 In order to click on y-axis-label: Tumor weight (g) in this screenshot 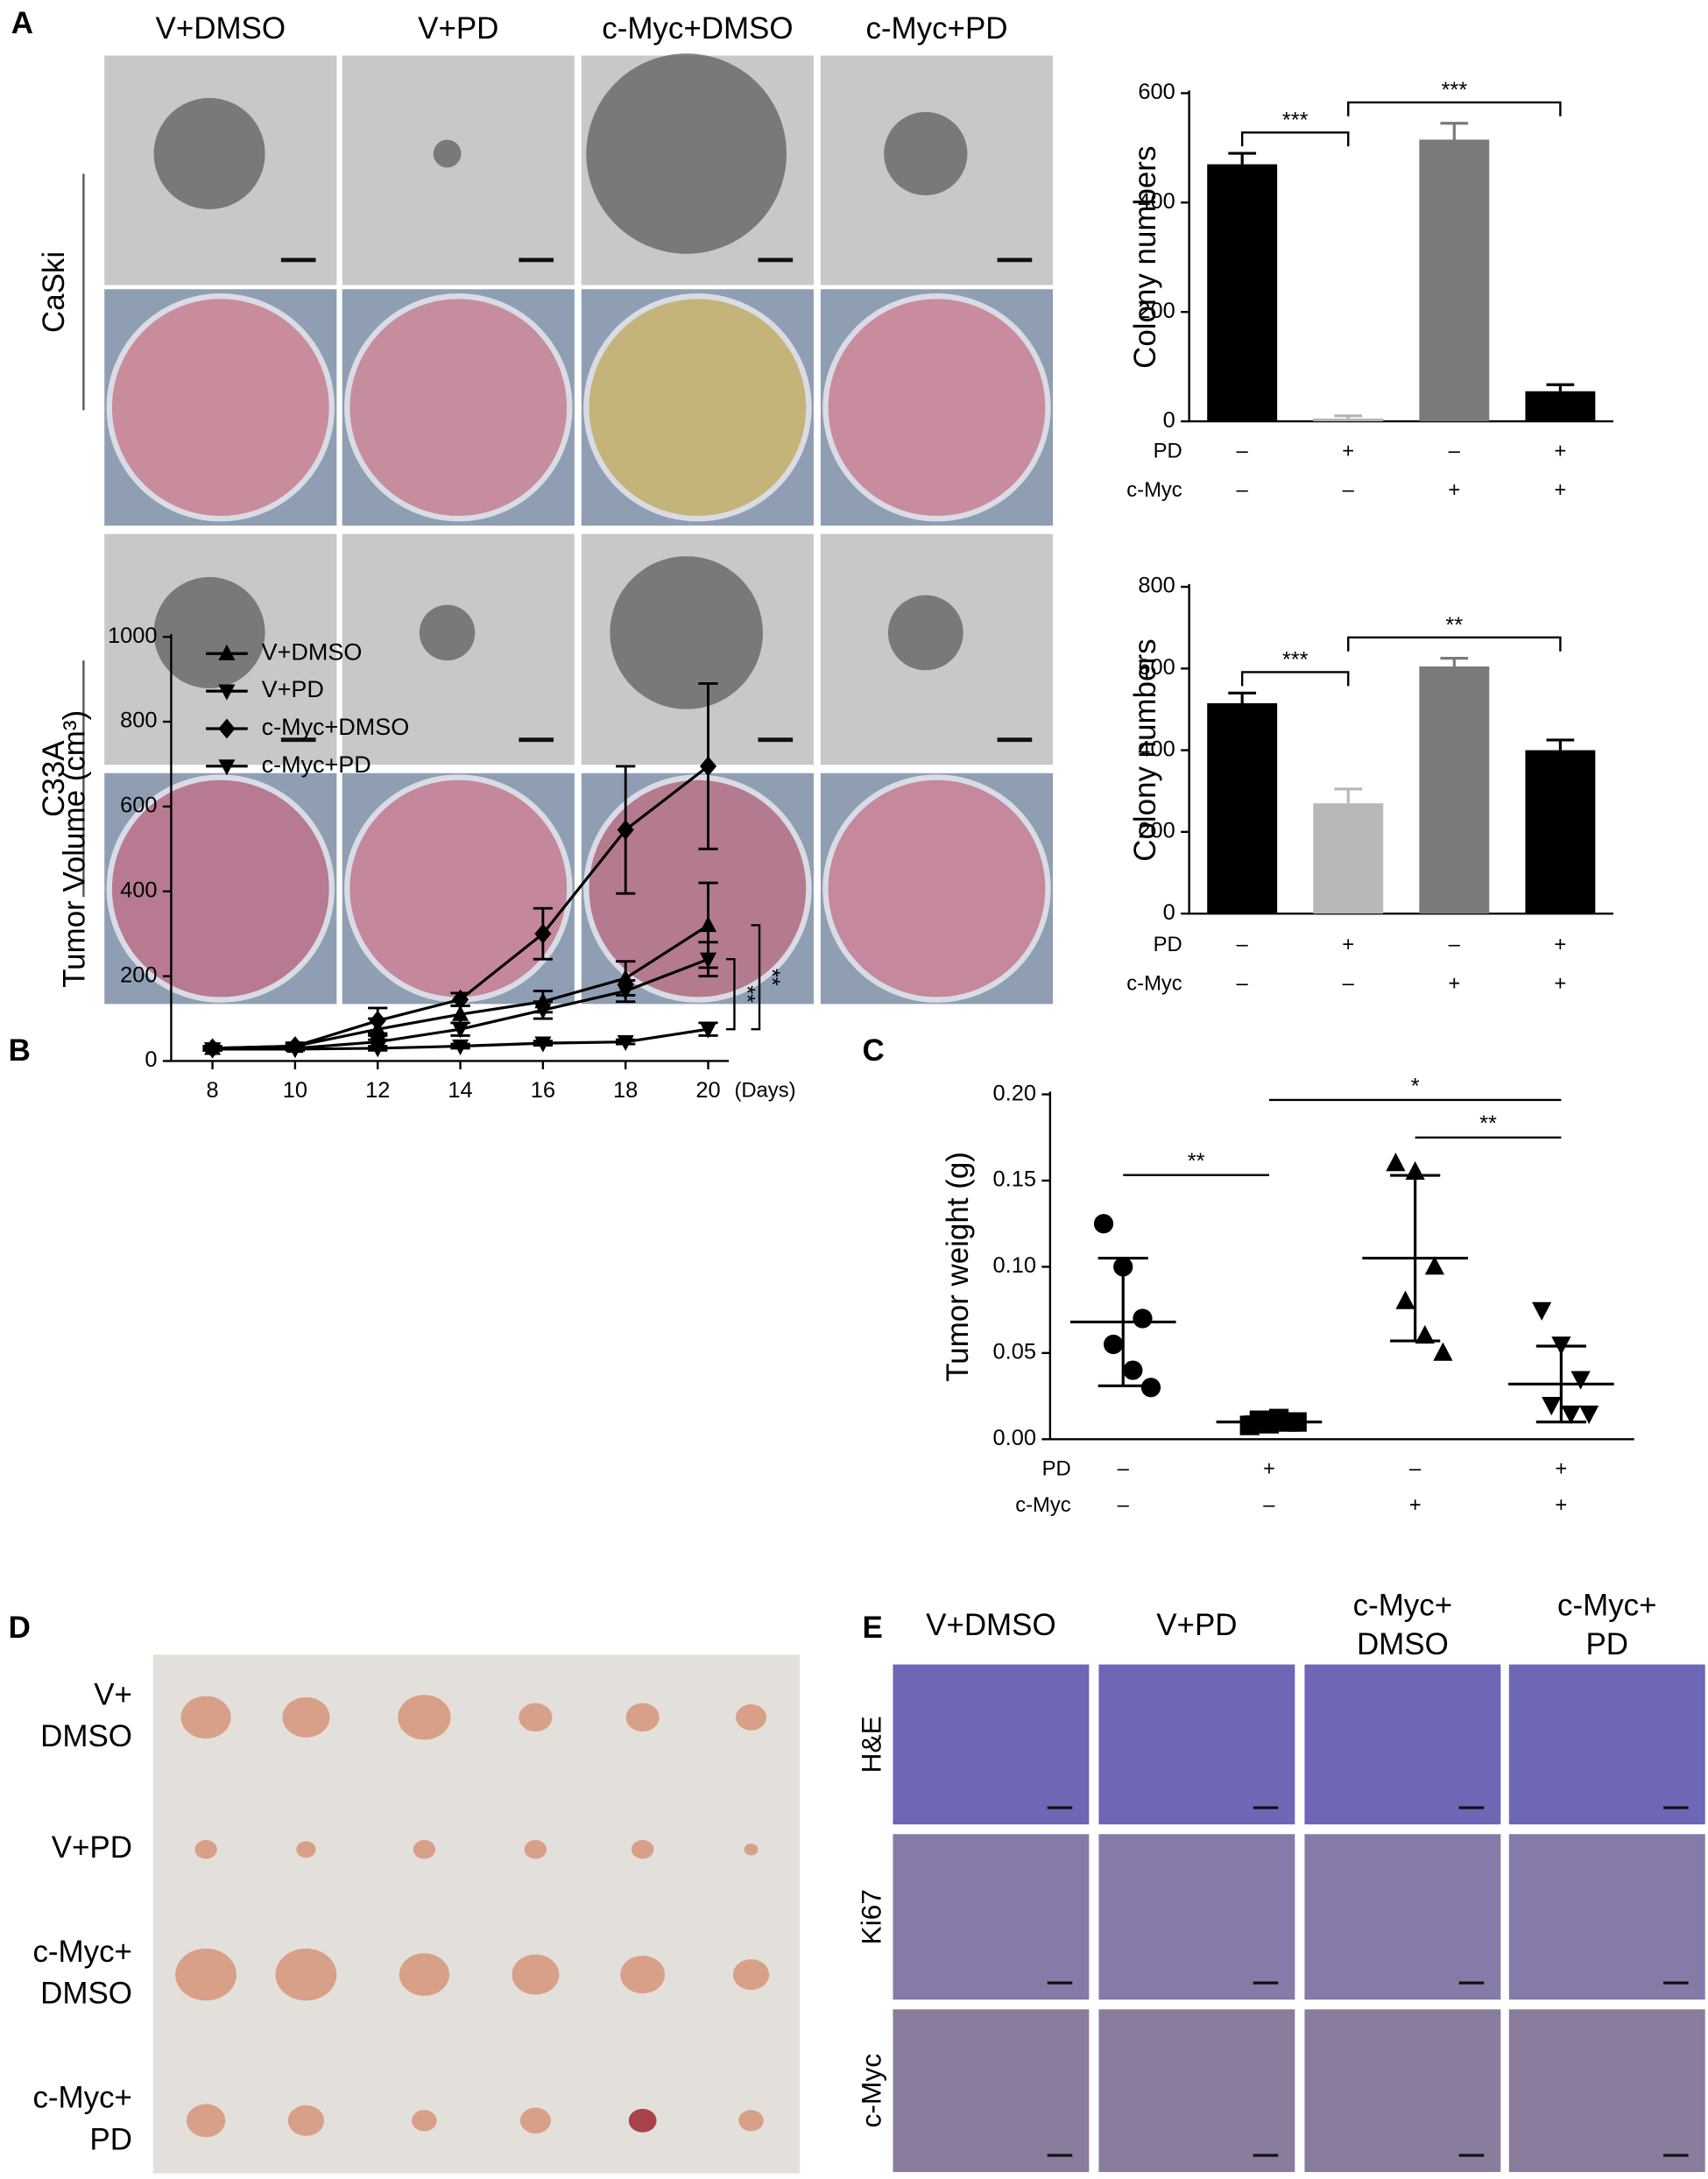, I will do `click(958, 1267)`.